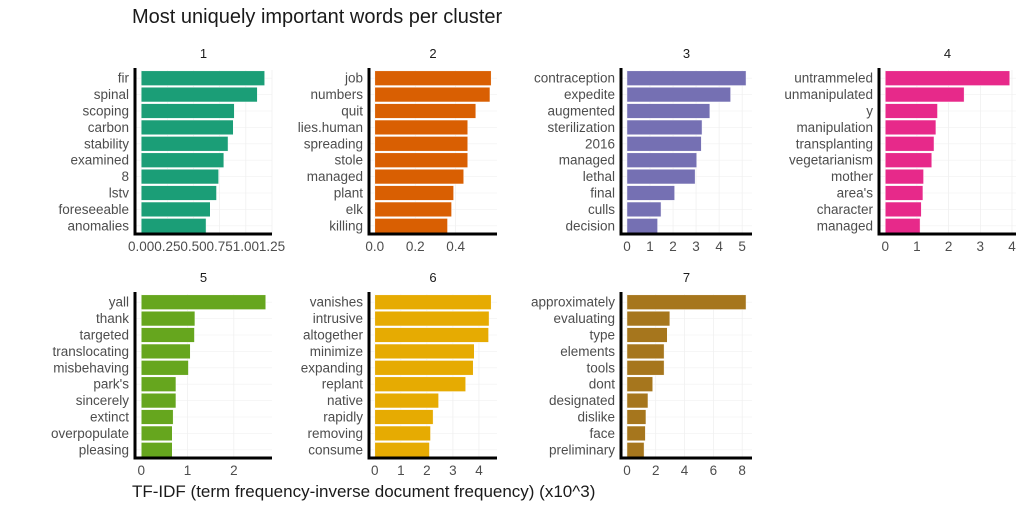  I want to click on category-label: expanding, so click(332, 367).